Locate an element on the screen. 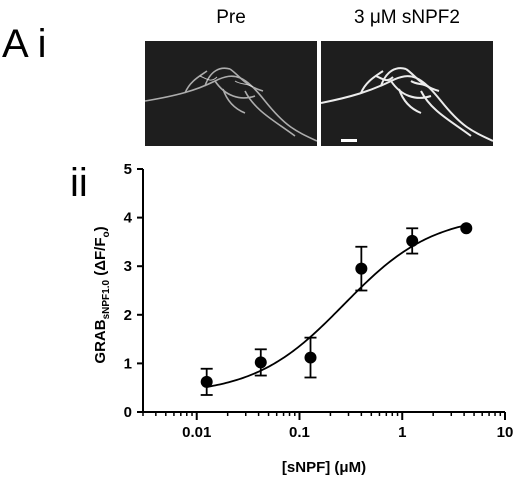  y-tick-label: 3 is located at coordinates (128, 266).